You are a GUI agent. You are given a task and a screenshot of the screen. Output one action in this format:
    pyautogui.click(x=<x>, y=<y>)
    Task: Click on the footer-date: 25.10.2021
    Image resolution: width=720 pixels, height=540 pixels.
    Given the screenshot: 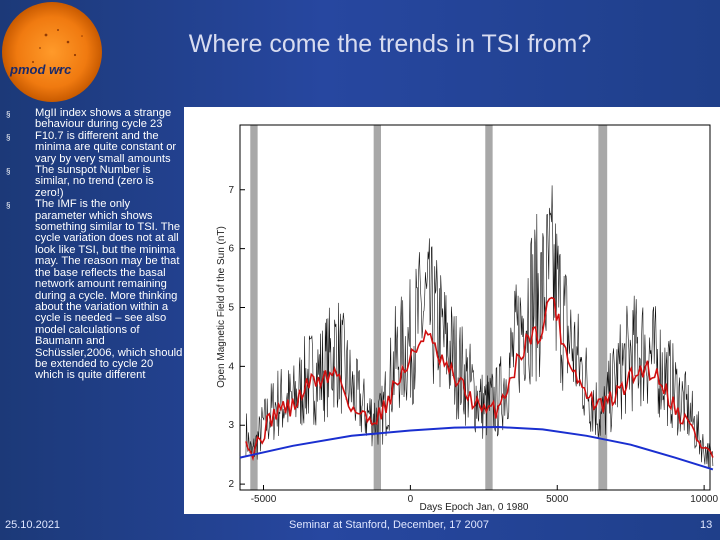 What is the action you would take?
    pyautogui.click(x=33, y=525)
    